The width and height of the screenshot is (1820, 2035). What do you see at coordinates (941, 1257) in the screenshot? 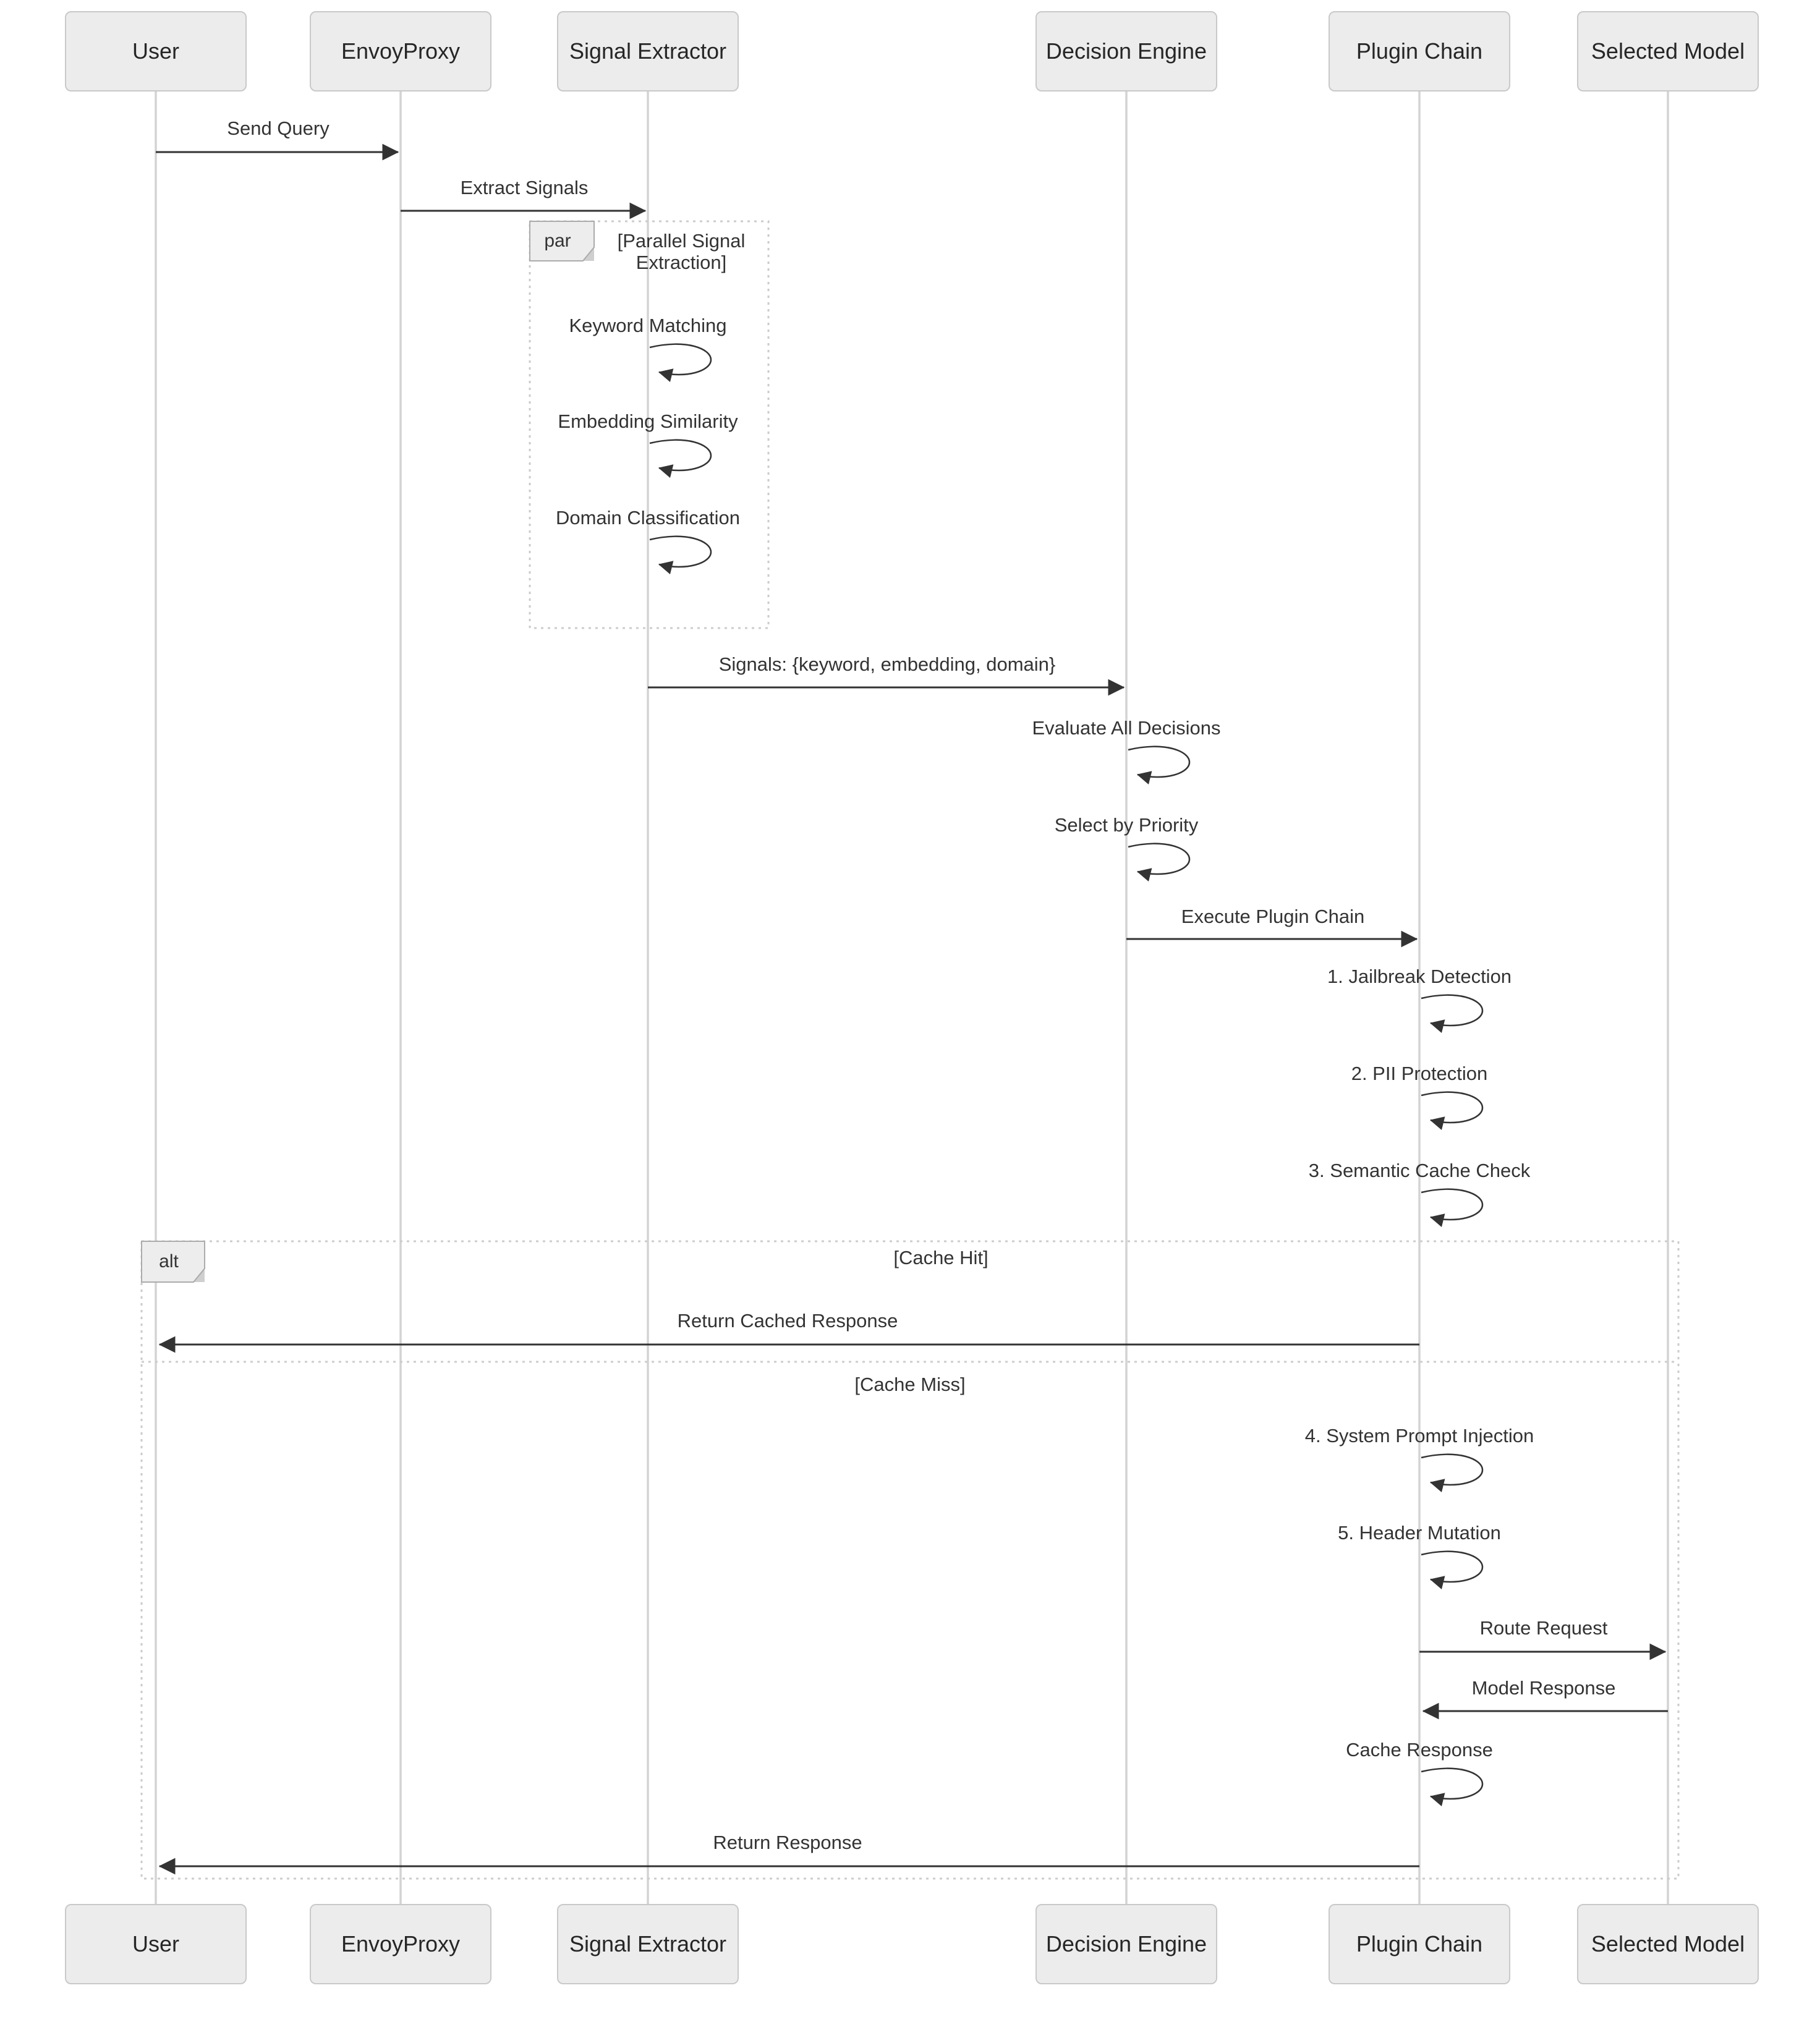
I see `alt-section-cache-hit: [Cache Hit]` at bounding box center [941, 1257].